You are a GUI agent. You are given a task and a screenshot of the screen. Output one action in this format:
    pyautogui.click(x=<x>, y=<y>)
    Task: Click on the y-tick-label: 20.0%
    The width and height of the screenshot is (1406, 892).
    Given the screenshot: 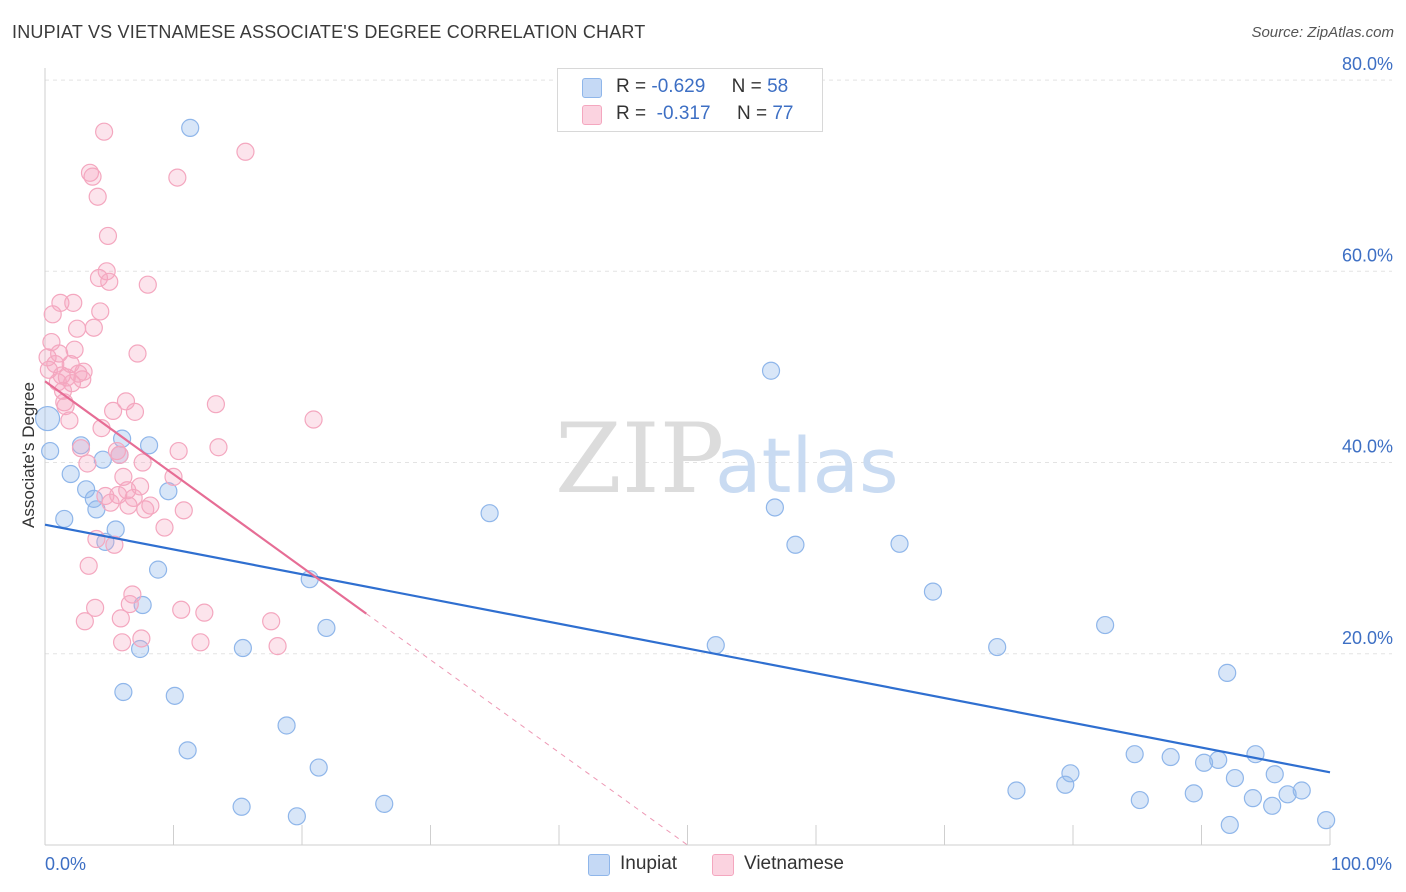 What is the action you would take?
    pyautogui.click(x=1367, y=638)
    